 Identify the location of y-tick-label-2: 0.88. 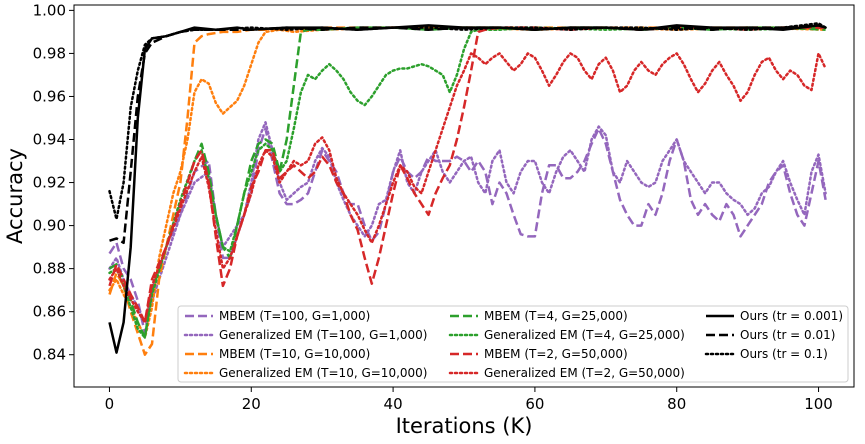
(49, 269).